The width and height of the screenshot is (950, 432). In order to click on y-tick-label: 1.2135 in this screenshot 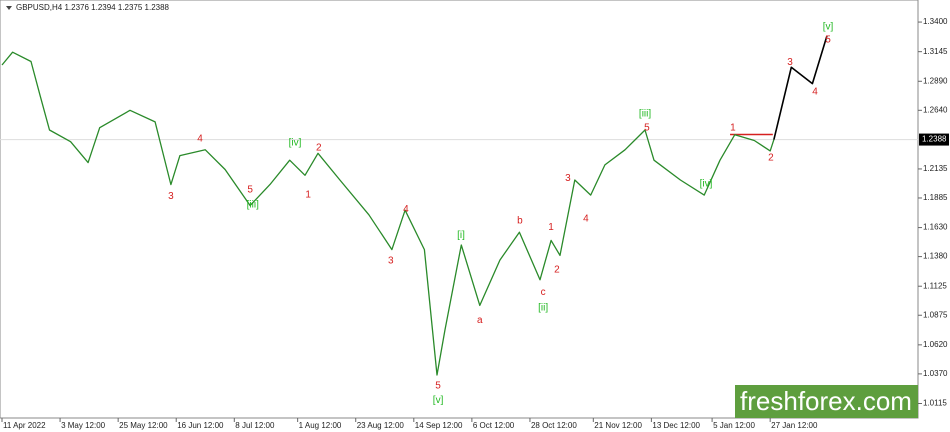, I will do `click(935, 168)`.